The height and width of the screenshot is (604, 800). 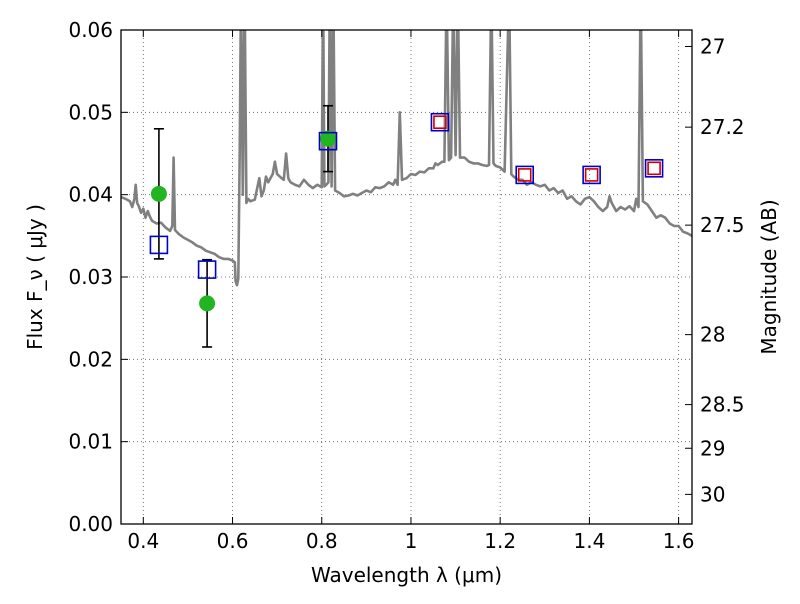 What do you see at coordinates (769, 276) in the screenshot?
I see `y2-axis-label: Magnitude (AB)` at bounding box center [769, 276].